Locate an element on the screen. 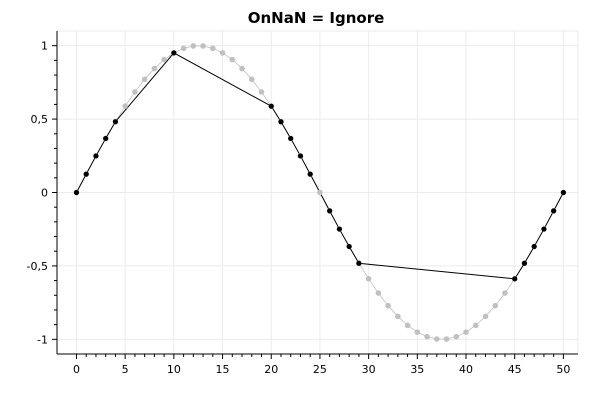 This screenshot has width=600, height=400. y-tick-label: 0 is located at coordinates (44, 193).